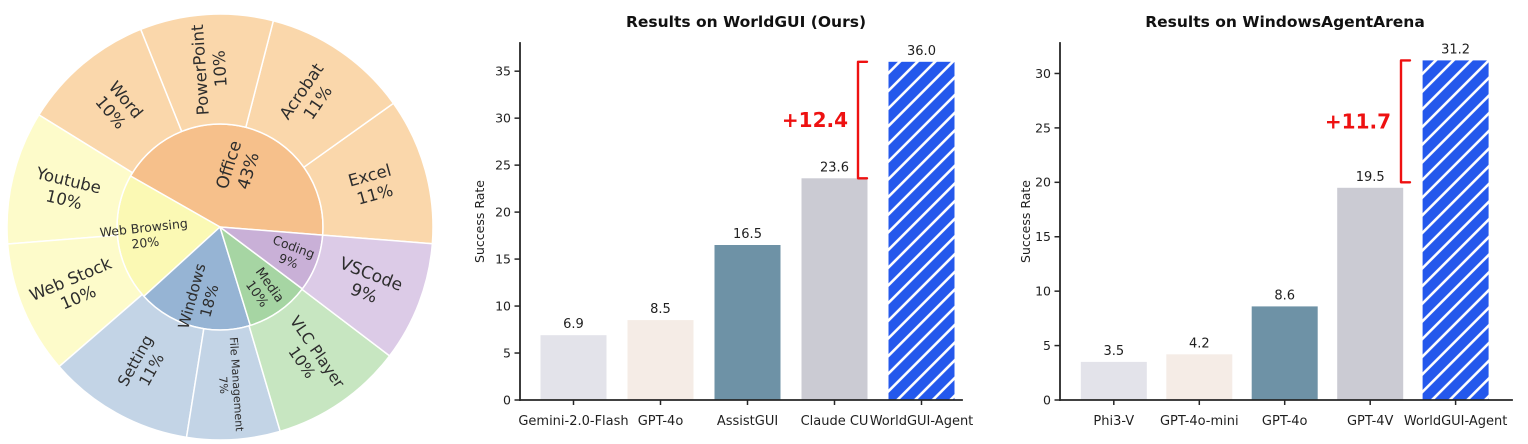 Image resolution: width=1528 pixels, height=444 pixels. What do you see at coordinates (1285, 22) in the screenshot?
I see `chart-title: Results on WindowsAgentArena` at bounding box center [1285, 22].